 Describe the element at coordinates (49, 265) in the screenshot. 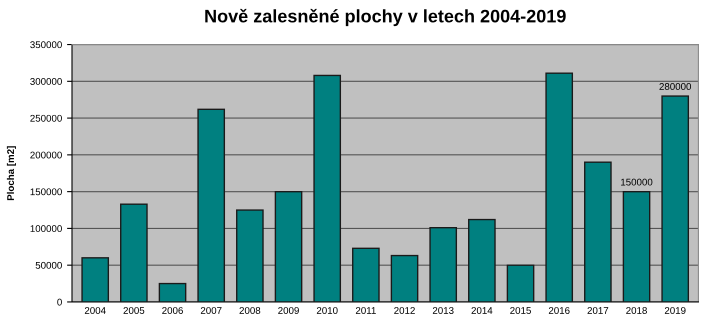

I see `y-tick-label: 50000` at that location.